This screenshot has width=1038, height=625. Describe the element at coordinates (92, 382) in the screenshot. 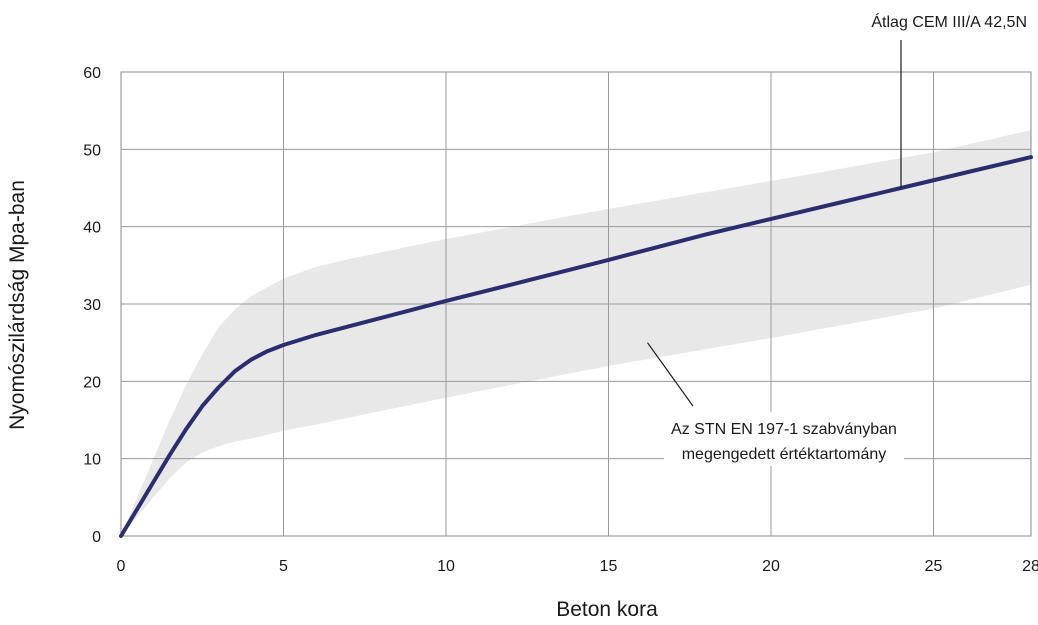

I see `y-tick-label: 20` at that location.